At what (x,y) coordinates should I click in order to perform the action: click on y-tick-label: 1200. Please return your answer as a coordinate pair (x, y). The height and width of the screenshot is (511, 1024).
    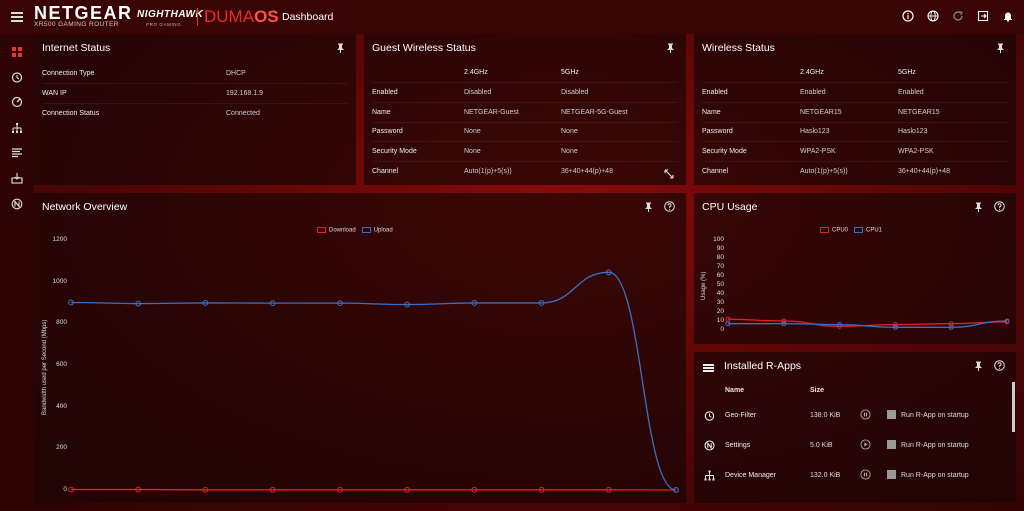
    Looking at the image, I should click on (59, 239).